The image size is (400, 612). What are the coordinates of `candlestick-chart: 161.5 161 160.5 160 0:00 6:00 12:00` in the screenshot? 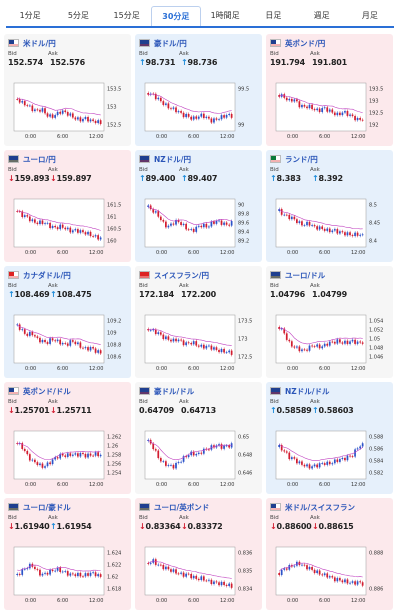 It's located at (68, 227).